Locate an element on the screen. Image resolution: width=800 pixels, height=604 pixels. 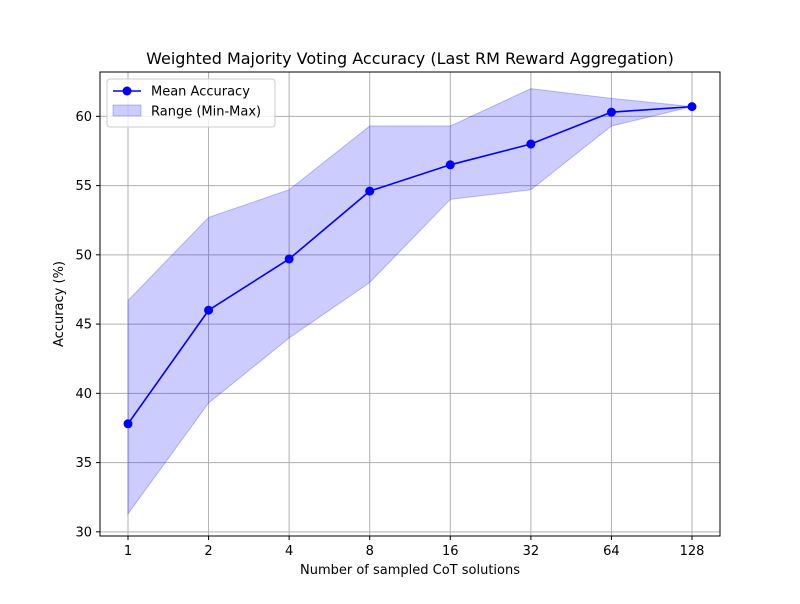
x-tick-label: 2 is located at coordinates (208, 551).